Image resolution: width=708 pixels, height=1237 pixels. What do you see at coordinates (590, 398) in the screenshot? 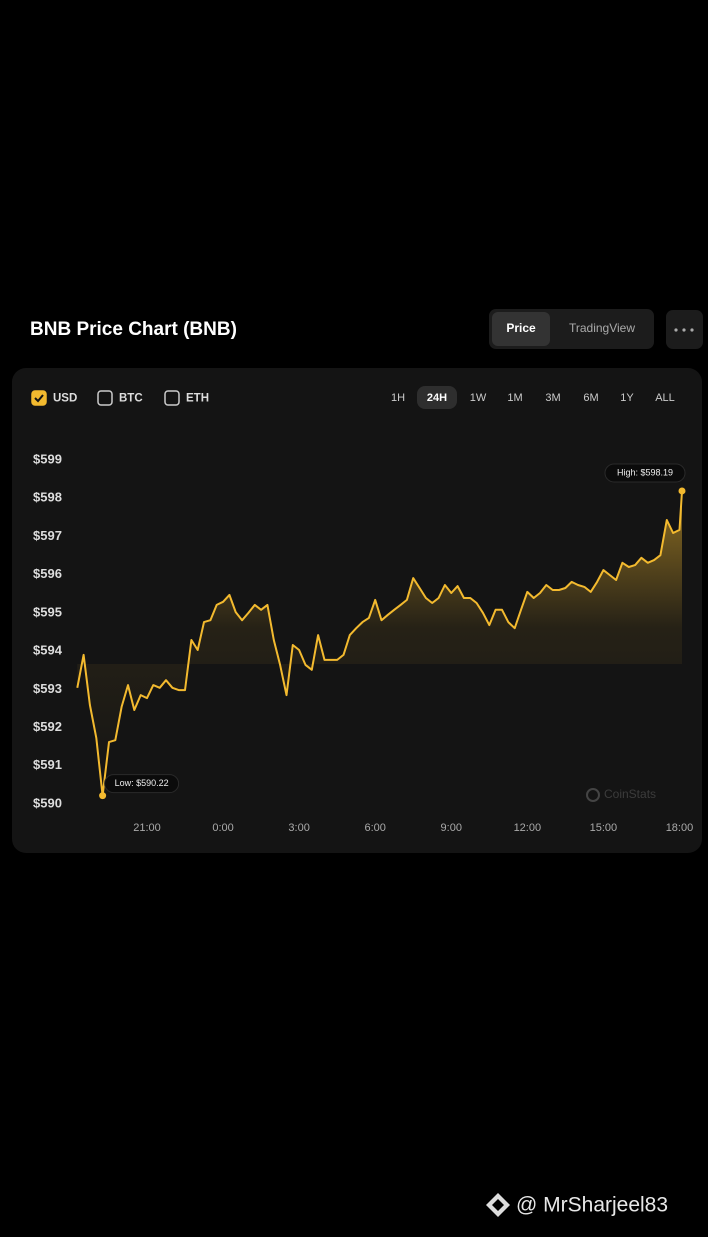
I see `range-button: 6M` at bounding box center [590, 398].